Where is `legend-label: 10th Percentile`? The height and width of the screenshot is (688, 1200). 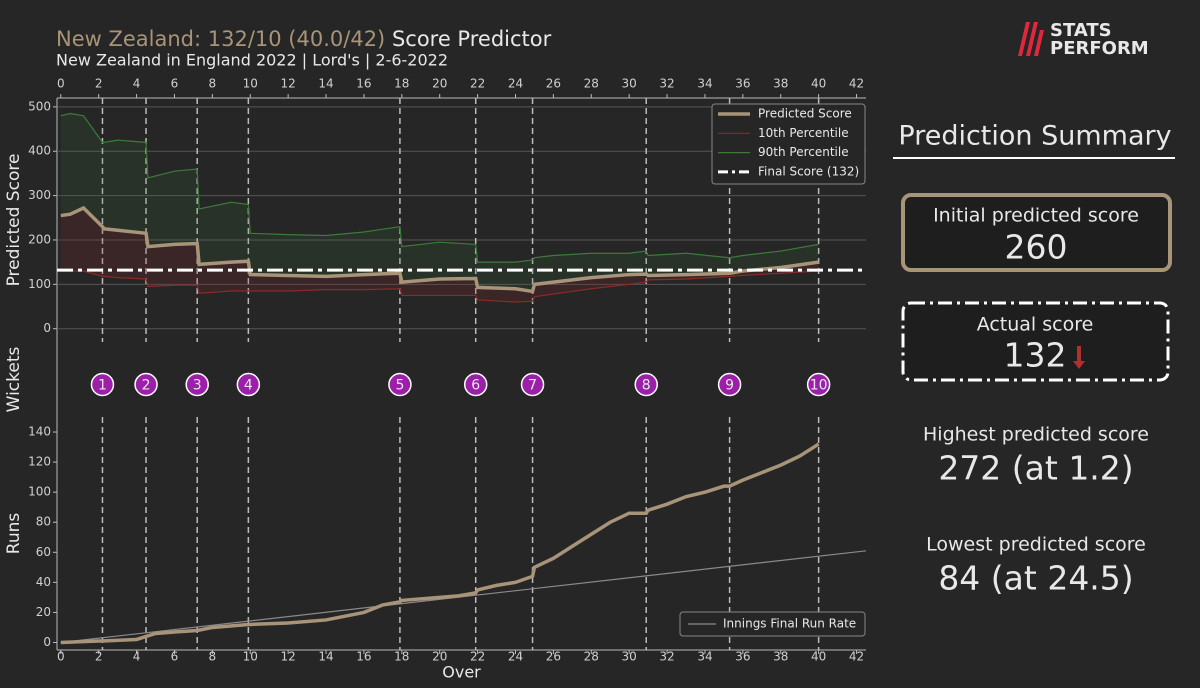 legend-label: 10th Percentile is located at coordinates (803, 133).